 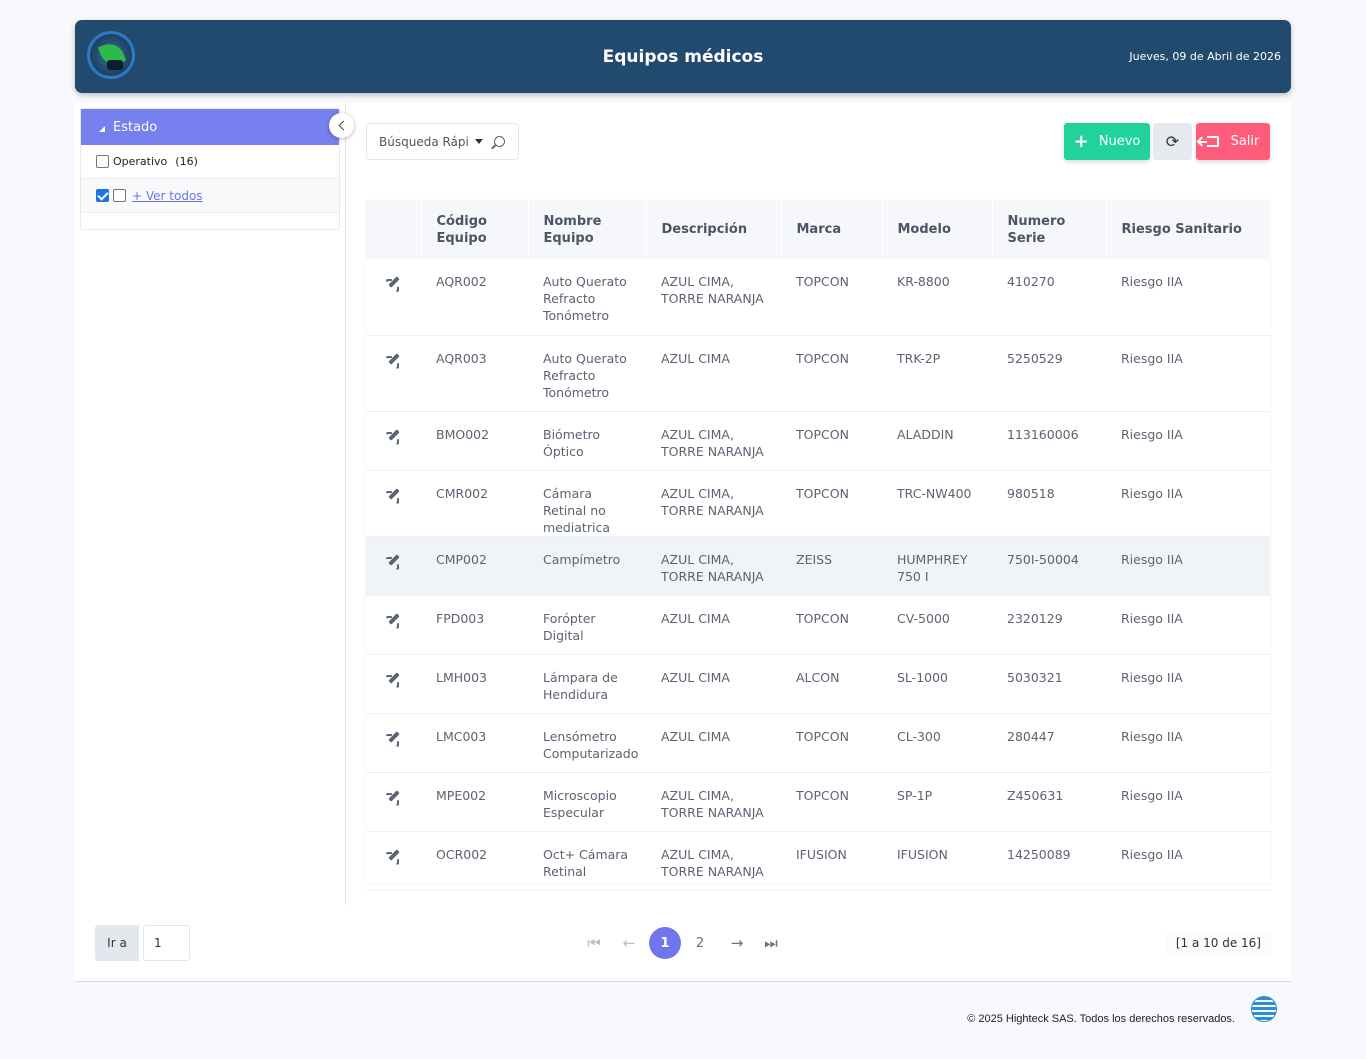 I want to click on header-riesgo: Riesgo Sanitario, so click(x=1188, y=229).